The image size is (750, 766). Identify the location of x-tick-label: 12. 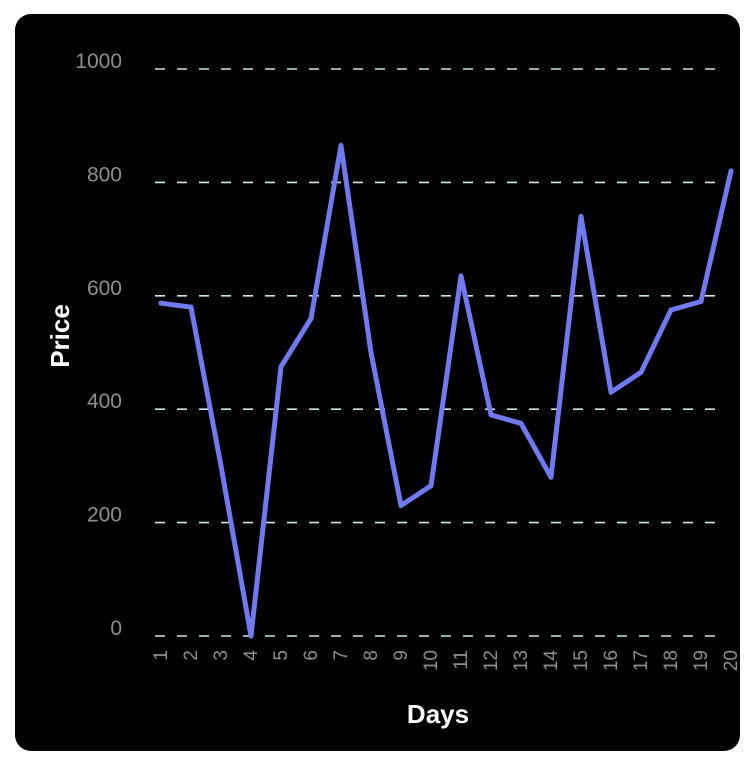
(491, 660).